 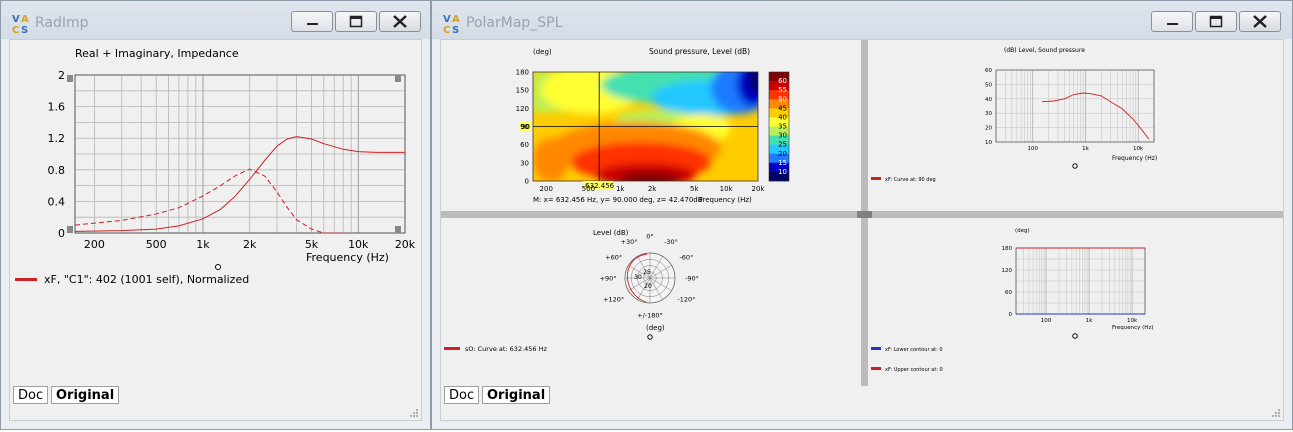 What do you see at coordinates (862, 20) in the screenshot?
I see `title-bar: V A C S PolarMap_SPL` at bounding box center [862, 20].